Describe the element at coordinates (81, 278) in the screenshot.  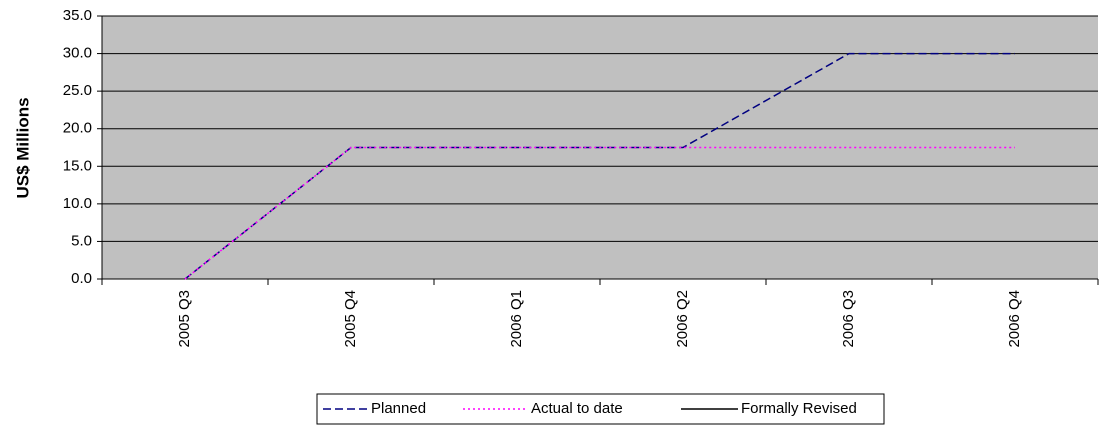
I see `y-tick-label: 0.0` at that location.